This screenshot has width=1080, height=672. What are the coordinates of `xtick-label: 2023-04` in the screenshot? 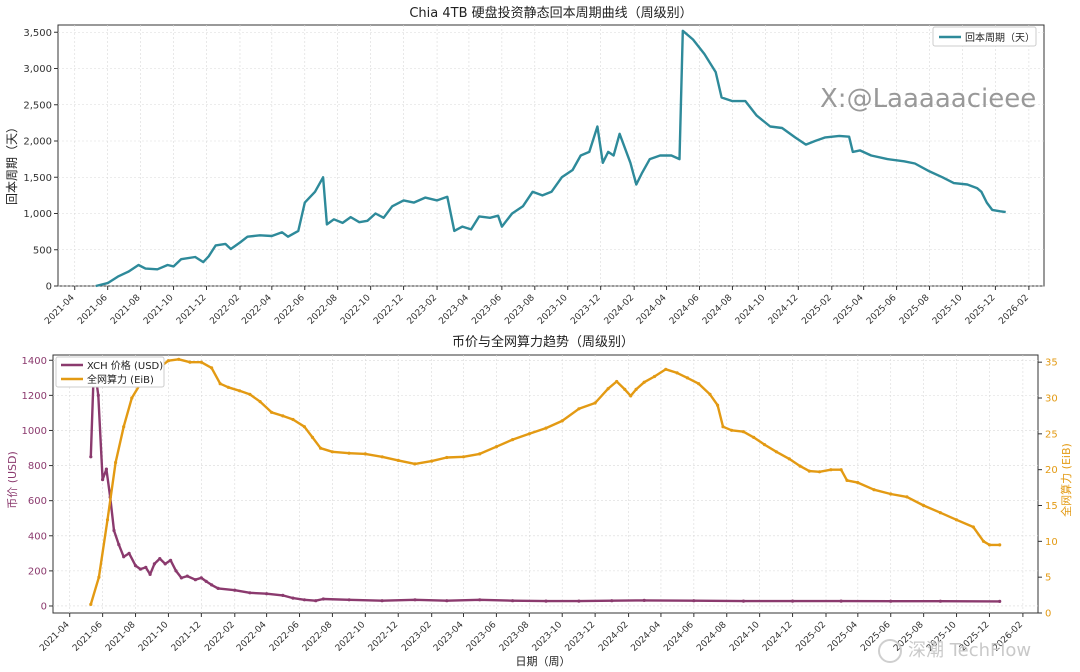 It's located at (454, 310).